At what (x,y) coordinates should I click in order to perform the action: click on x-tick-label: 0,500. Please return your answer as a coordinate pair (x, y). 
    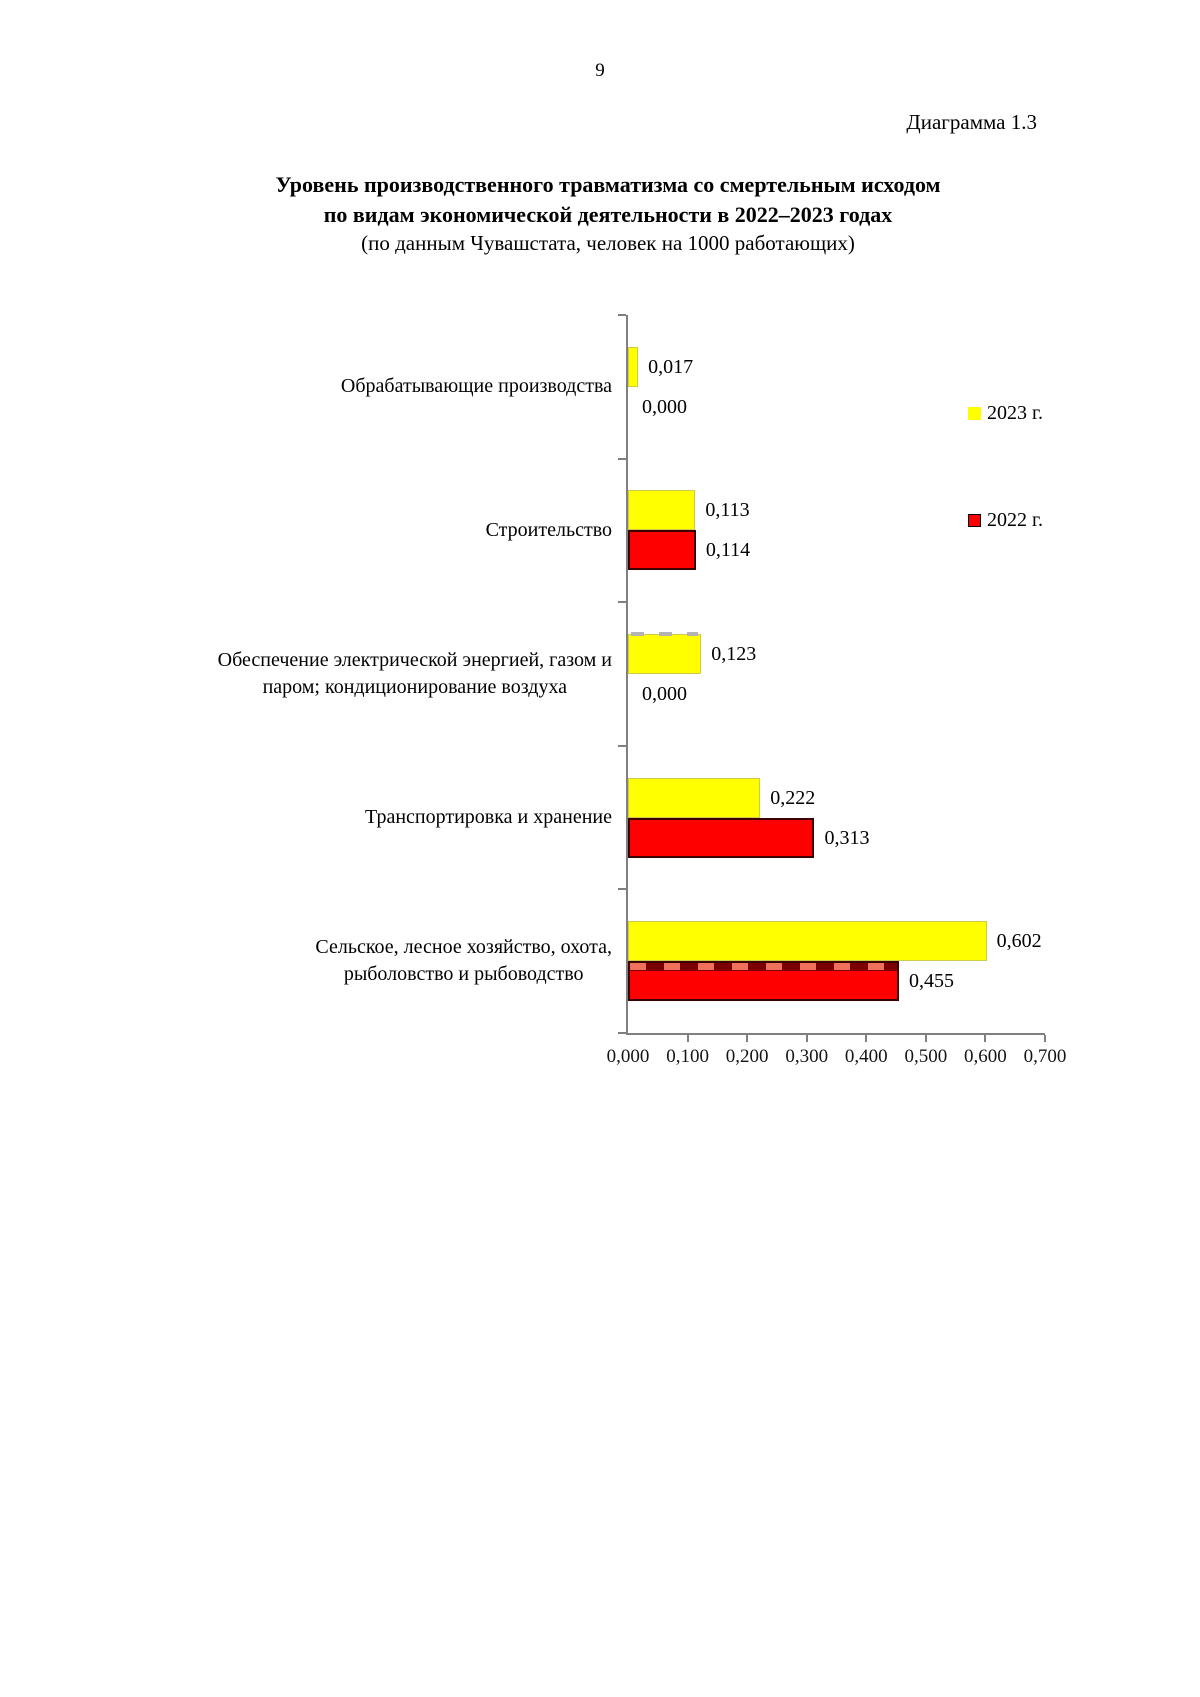
    Looking at the image, I should click on (926, 1056).